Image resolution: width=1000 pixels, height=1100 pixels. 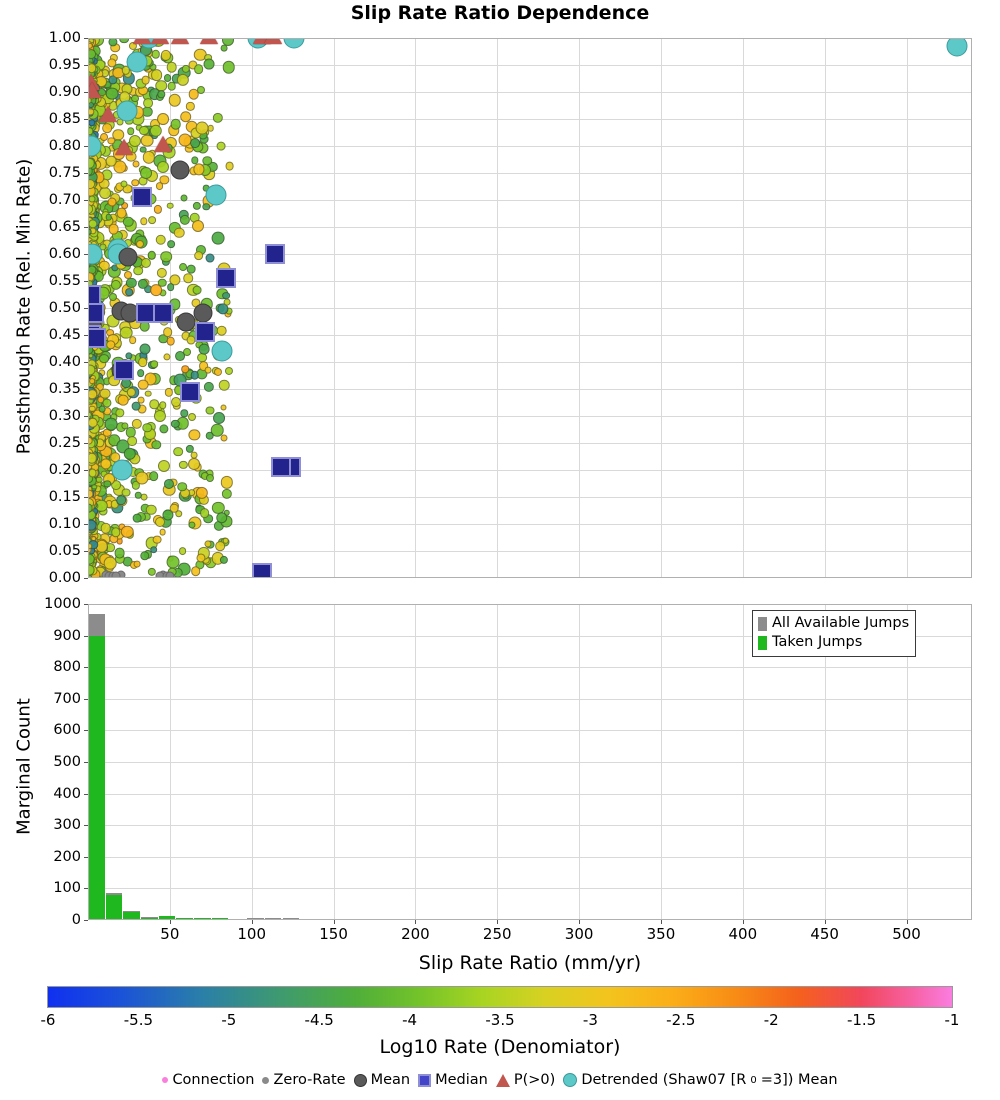 What do you see at coordinates (67, 856) in the screenshot?
I see `histogram-y-tick-label: 200` at bounding box center [67, 856].